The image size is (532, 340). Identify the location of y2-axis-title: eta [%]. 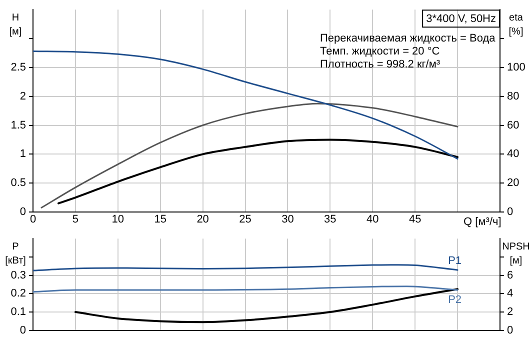
(516, 25).